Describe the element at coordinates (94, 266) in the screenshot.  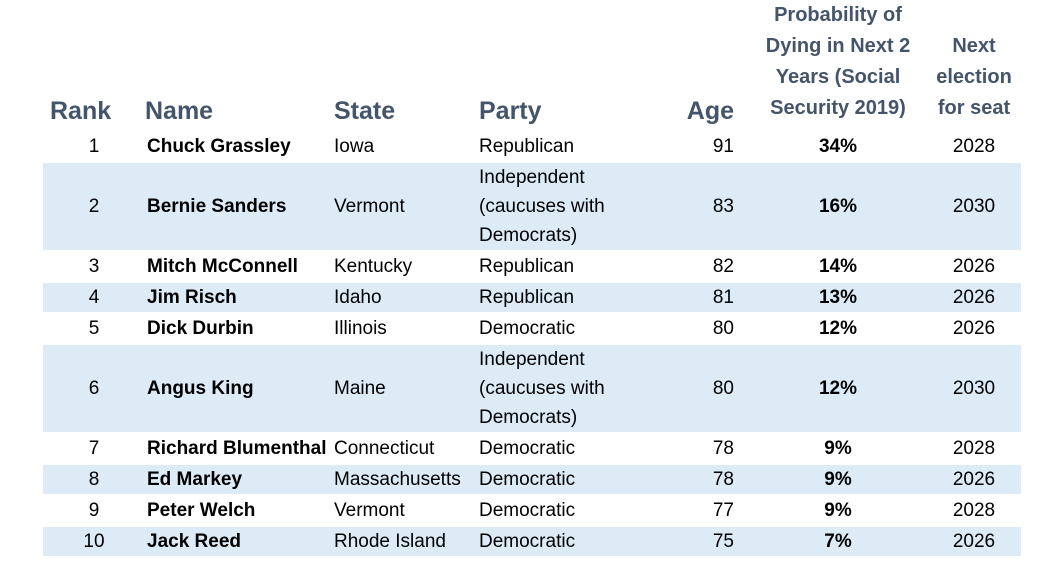
I see `rank-cell: 3` at that location.